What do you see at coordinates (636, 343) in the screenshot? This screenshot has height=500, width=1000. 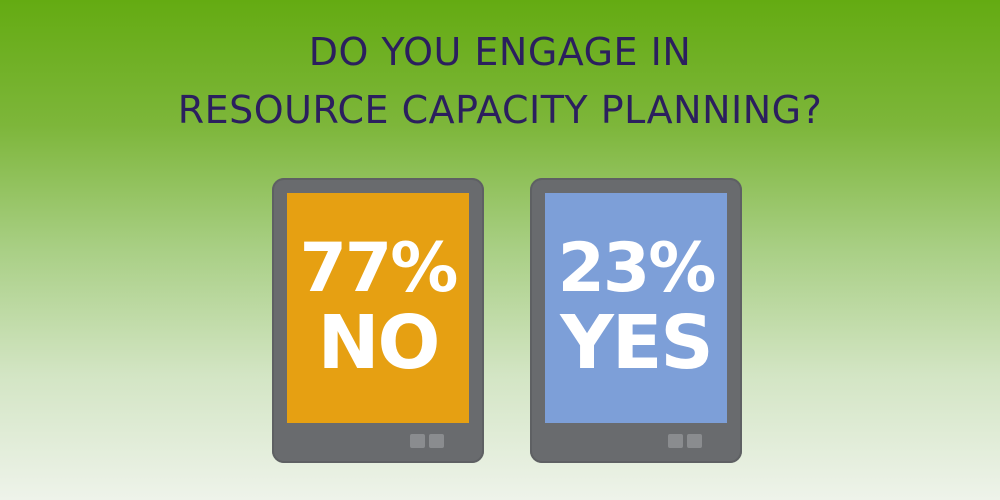 I see `card-label: YES` at bounding box center [636, 343].